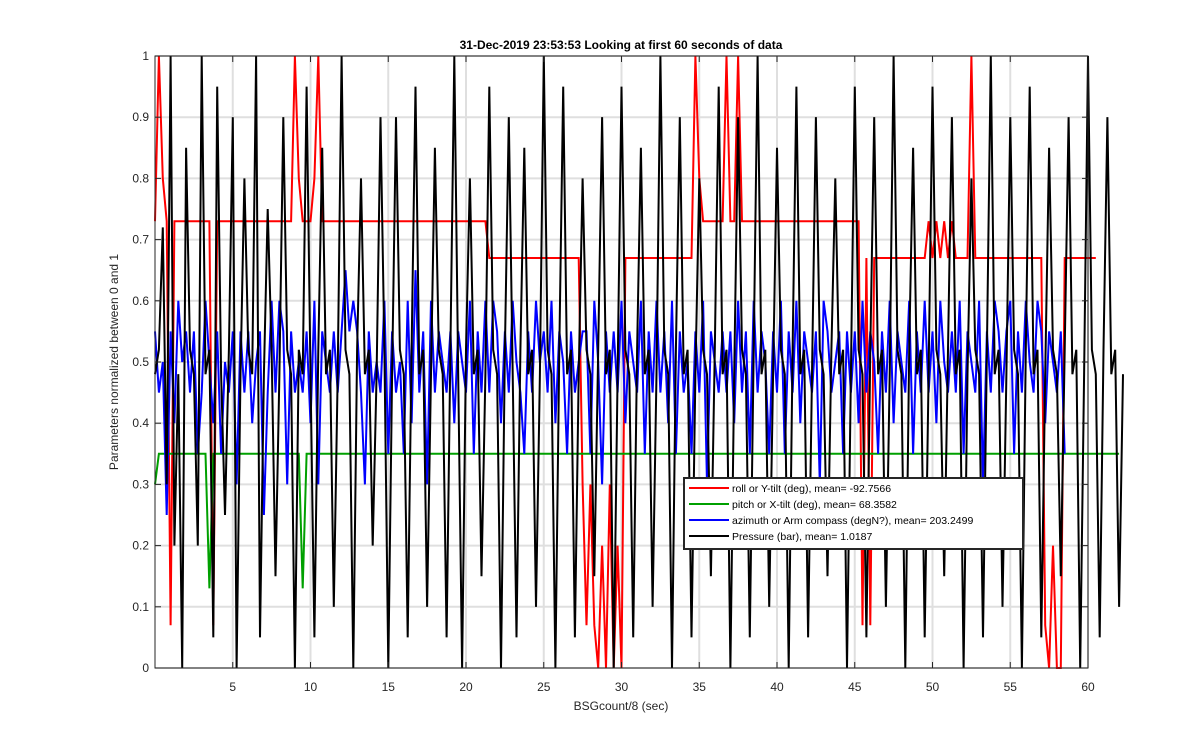 This screenshot has width=1200, height=755. What do you see at coordinates (621, 706) in the screenshot?
I see `x-axis-label: BSGcount/8 (sec)` at bounding box center [621, 706].